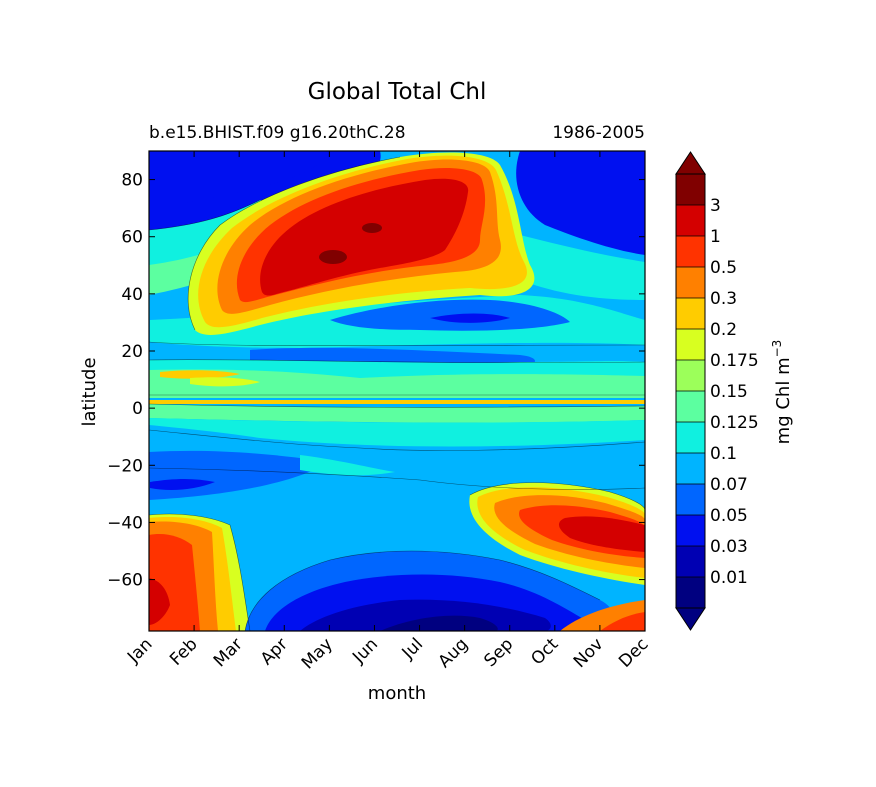 This screenshot has height=787, width=876. I want to click on chart-title: Global Total Chl, so click(397, 92).